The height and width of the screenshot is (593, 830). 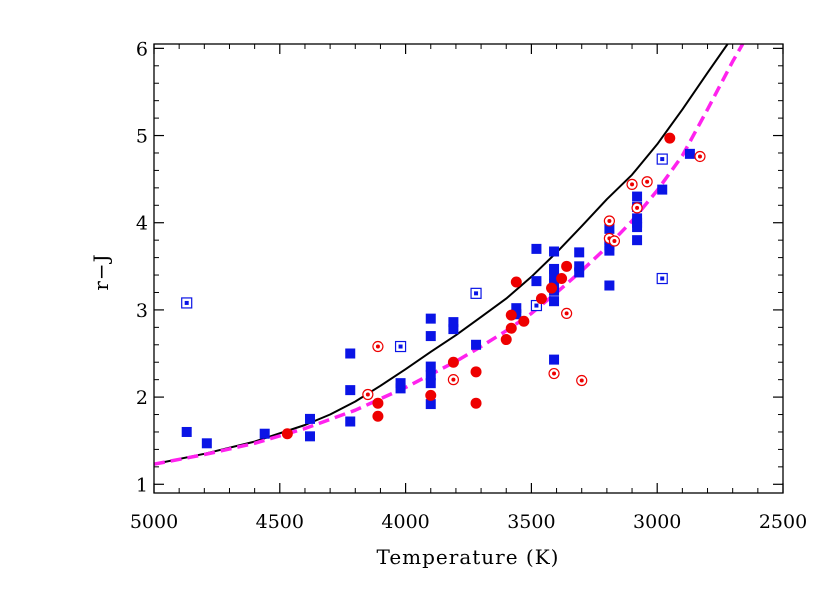 I want to click on x-tick-label: 3000, so click(x=657, y=522).